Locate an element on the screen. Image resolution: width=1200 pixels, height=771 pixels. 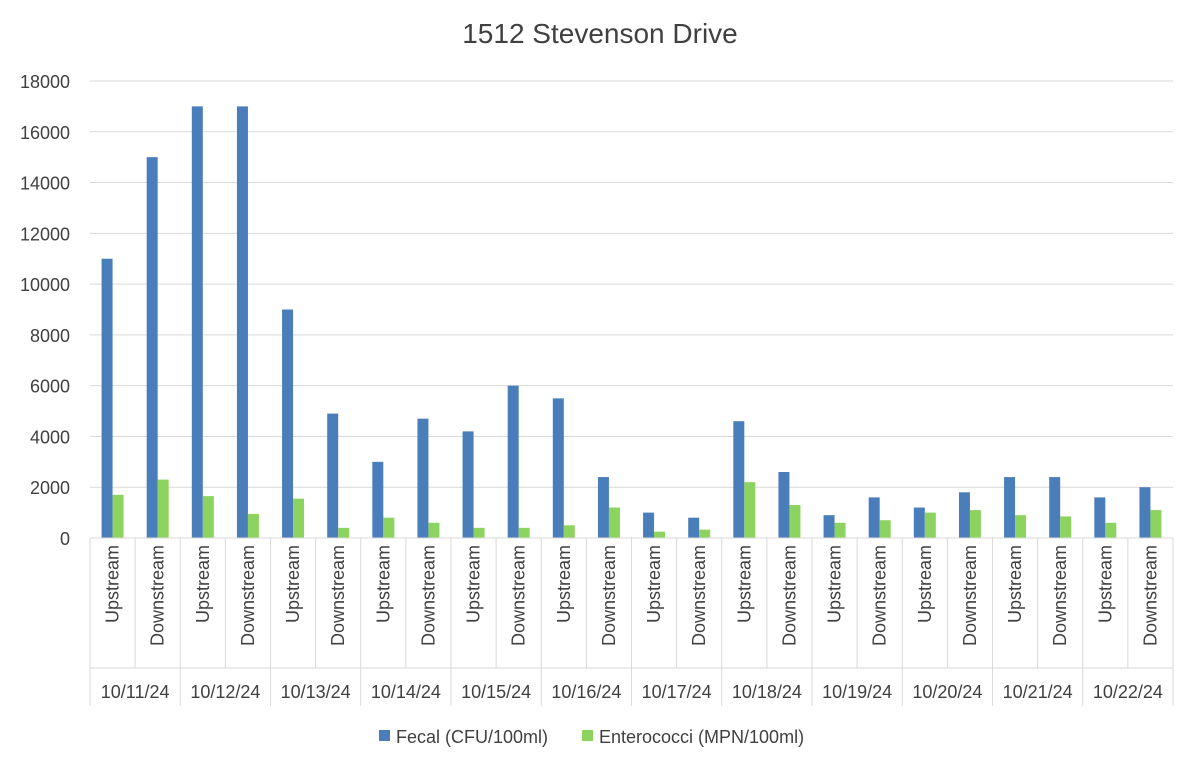
legend-label: Fecal (CFU/100ml) is located at coordinates (472, 737).